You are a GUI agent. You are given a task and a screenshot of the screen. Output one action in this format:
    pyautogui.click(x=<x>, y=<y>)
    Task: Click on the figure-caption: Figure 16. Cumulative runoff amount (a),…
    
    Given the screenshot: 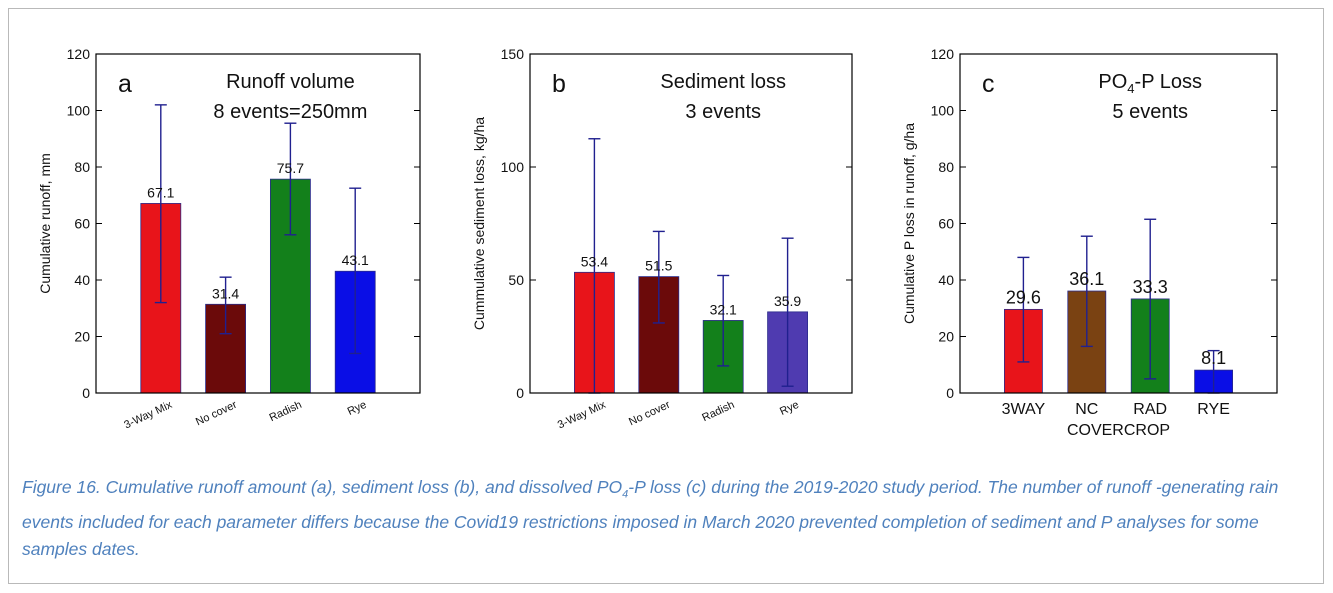 What is the action you would take?
    pyautogui.click(x=667, y=518)
    